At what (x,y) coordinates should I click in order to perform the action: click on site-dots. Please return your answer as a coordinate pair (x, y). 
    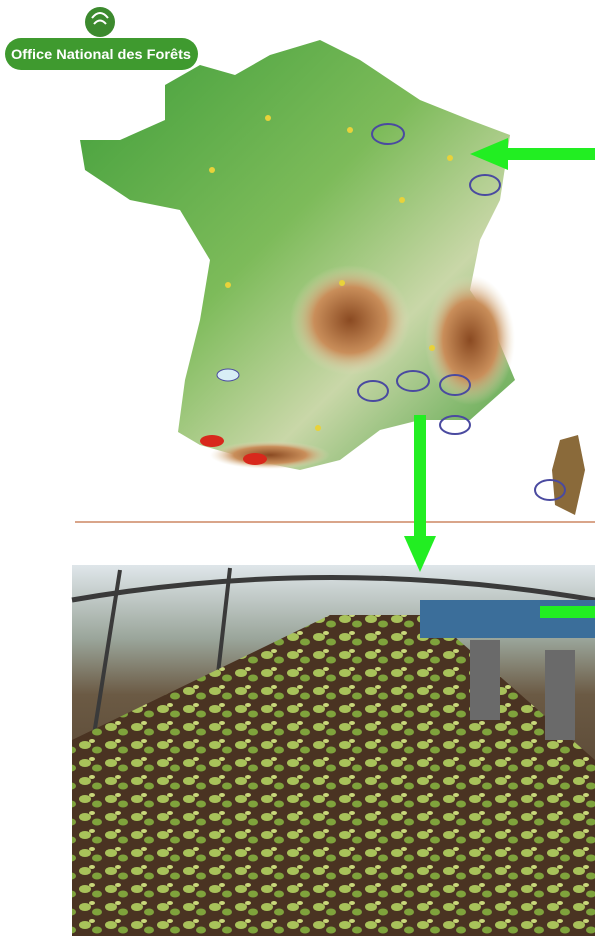
    Looking at the image, I should click on (331, 273).